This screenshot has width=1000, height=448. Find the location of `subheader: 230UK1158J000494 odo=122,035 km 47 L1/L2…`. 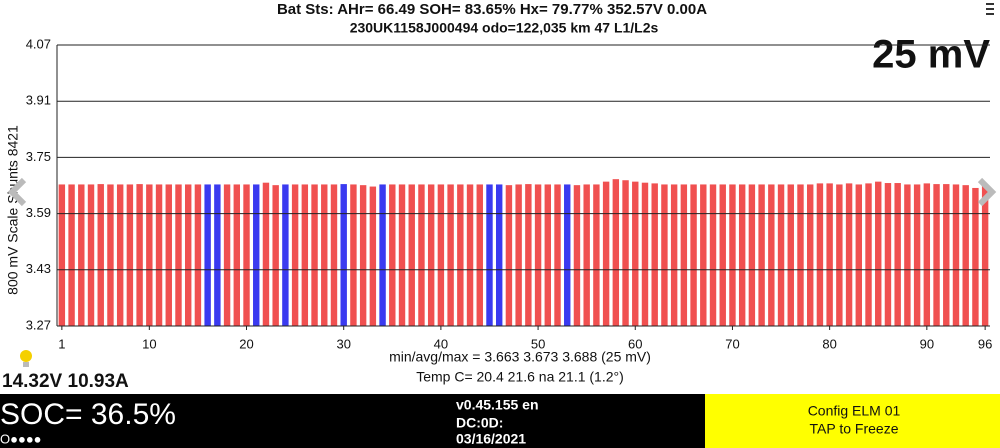

subheader: 230UK1158J000494 odo=122,035 km 47 L1/L2… is located at coordinates (504, 28).